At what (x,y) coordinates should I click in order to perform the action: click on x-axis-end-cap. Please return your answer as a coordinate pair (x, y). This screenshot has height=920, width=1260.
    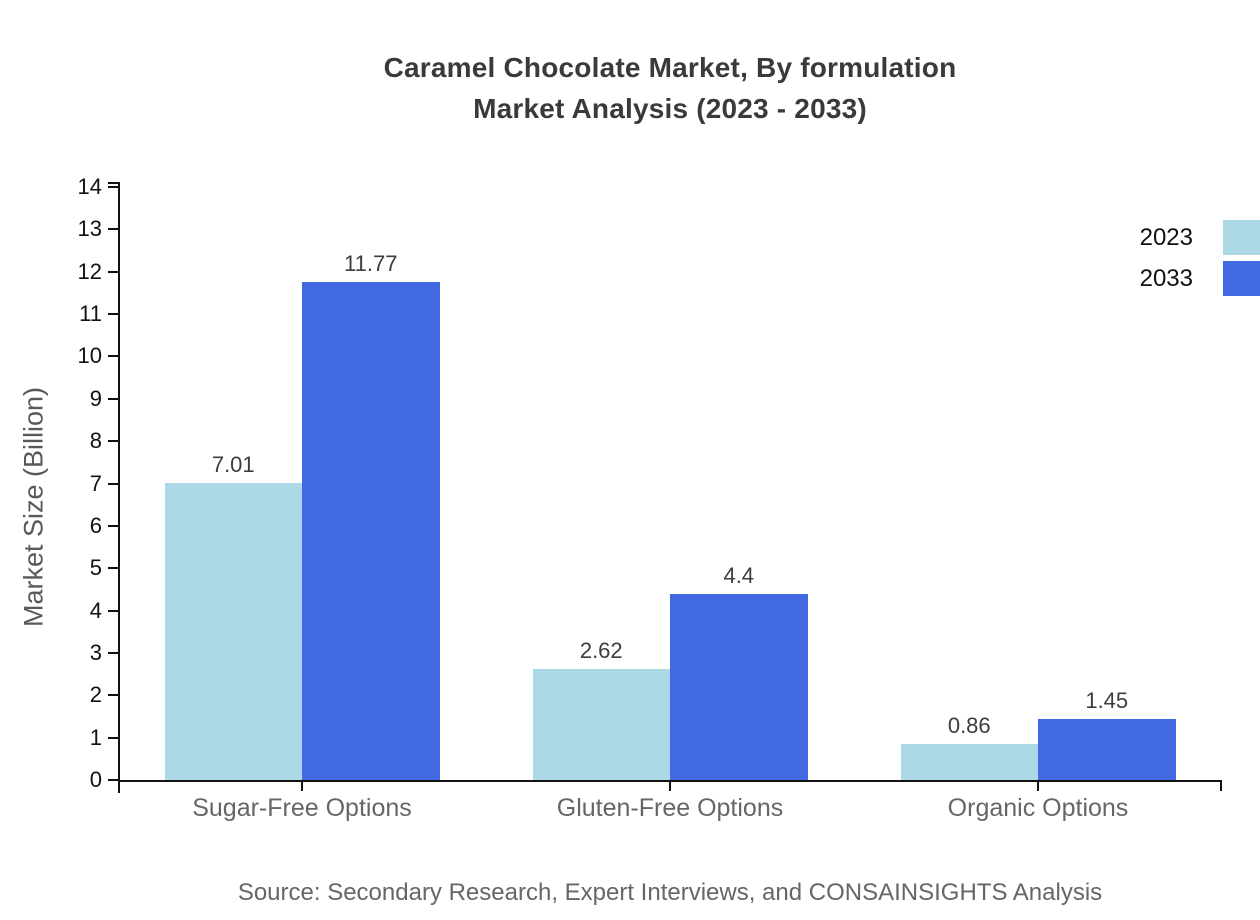
    Looking at the image, I should click on (1221, 785).